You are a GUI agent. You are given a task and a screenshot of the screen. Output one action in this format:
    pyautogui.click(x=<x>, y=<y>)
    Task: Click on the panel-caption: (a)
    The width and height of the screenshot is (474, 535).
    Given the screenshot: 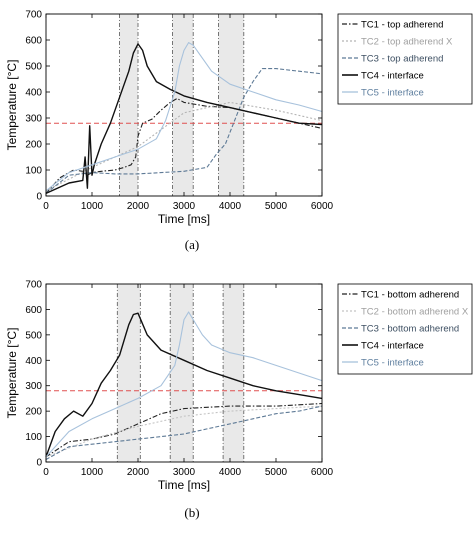 What is the action you would take?
    pyautogui.click(x=192, y=244)
    